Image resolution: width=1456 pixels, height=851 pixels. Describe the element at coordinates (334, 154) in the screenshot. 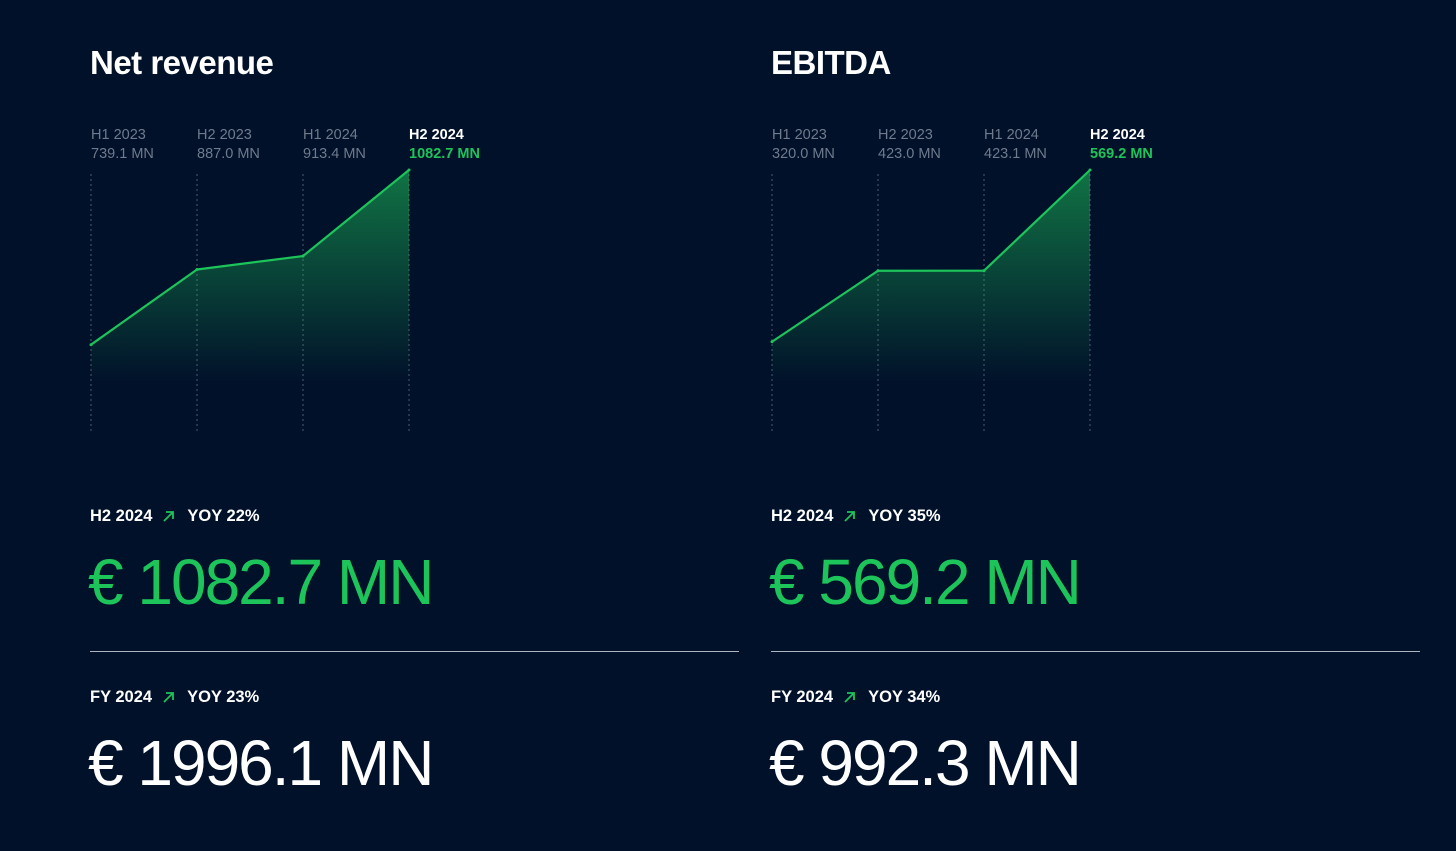

I see `data-label: 913.4 MN` at that location.